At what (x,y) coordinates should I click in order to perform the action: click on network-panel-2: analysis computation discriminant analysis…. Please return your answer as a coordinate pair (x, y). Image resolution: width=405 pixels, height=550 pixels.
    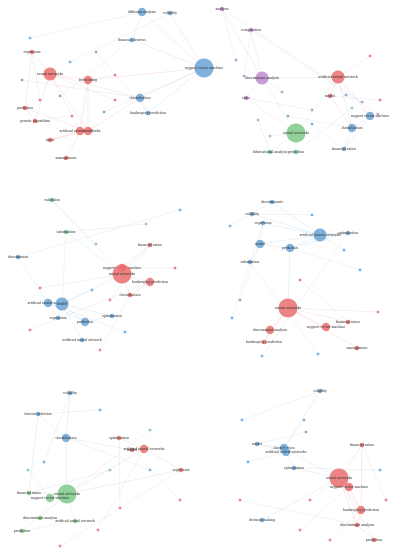
    Looking at the image, I should click on (303, 80).